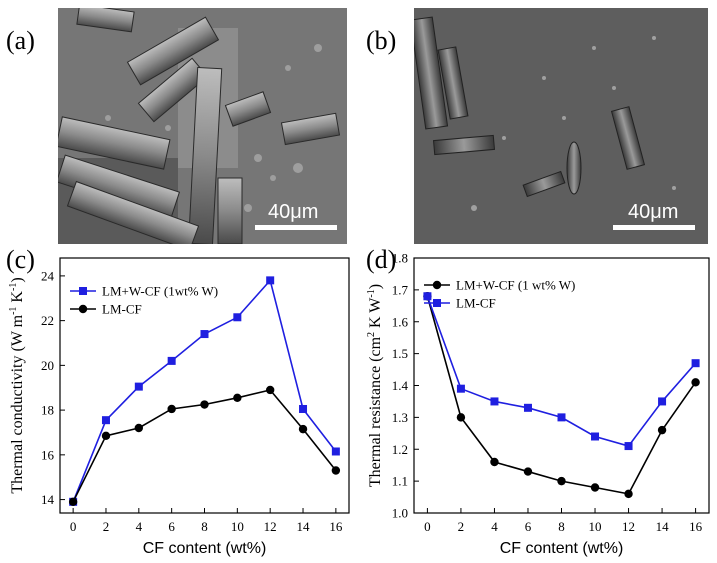 This screenshot has width=717, height=563. I want to click on chart-d-x-tick-label: 0, so click(427, 526).